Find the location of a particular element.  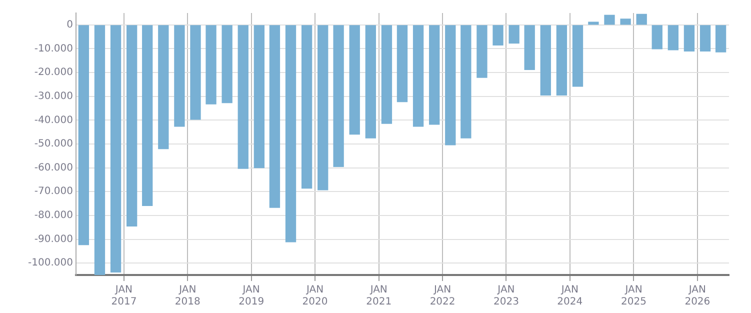

y-tick-label: -90.000 is located at coordinates (53, 239).